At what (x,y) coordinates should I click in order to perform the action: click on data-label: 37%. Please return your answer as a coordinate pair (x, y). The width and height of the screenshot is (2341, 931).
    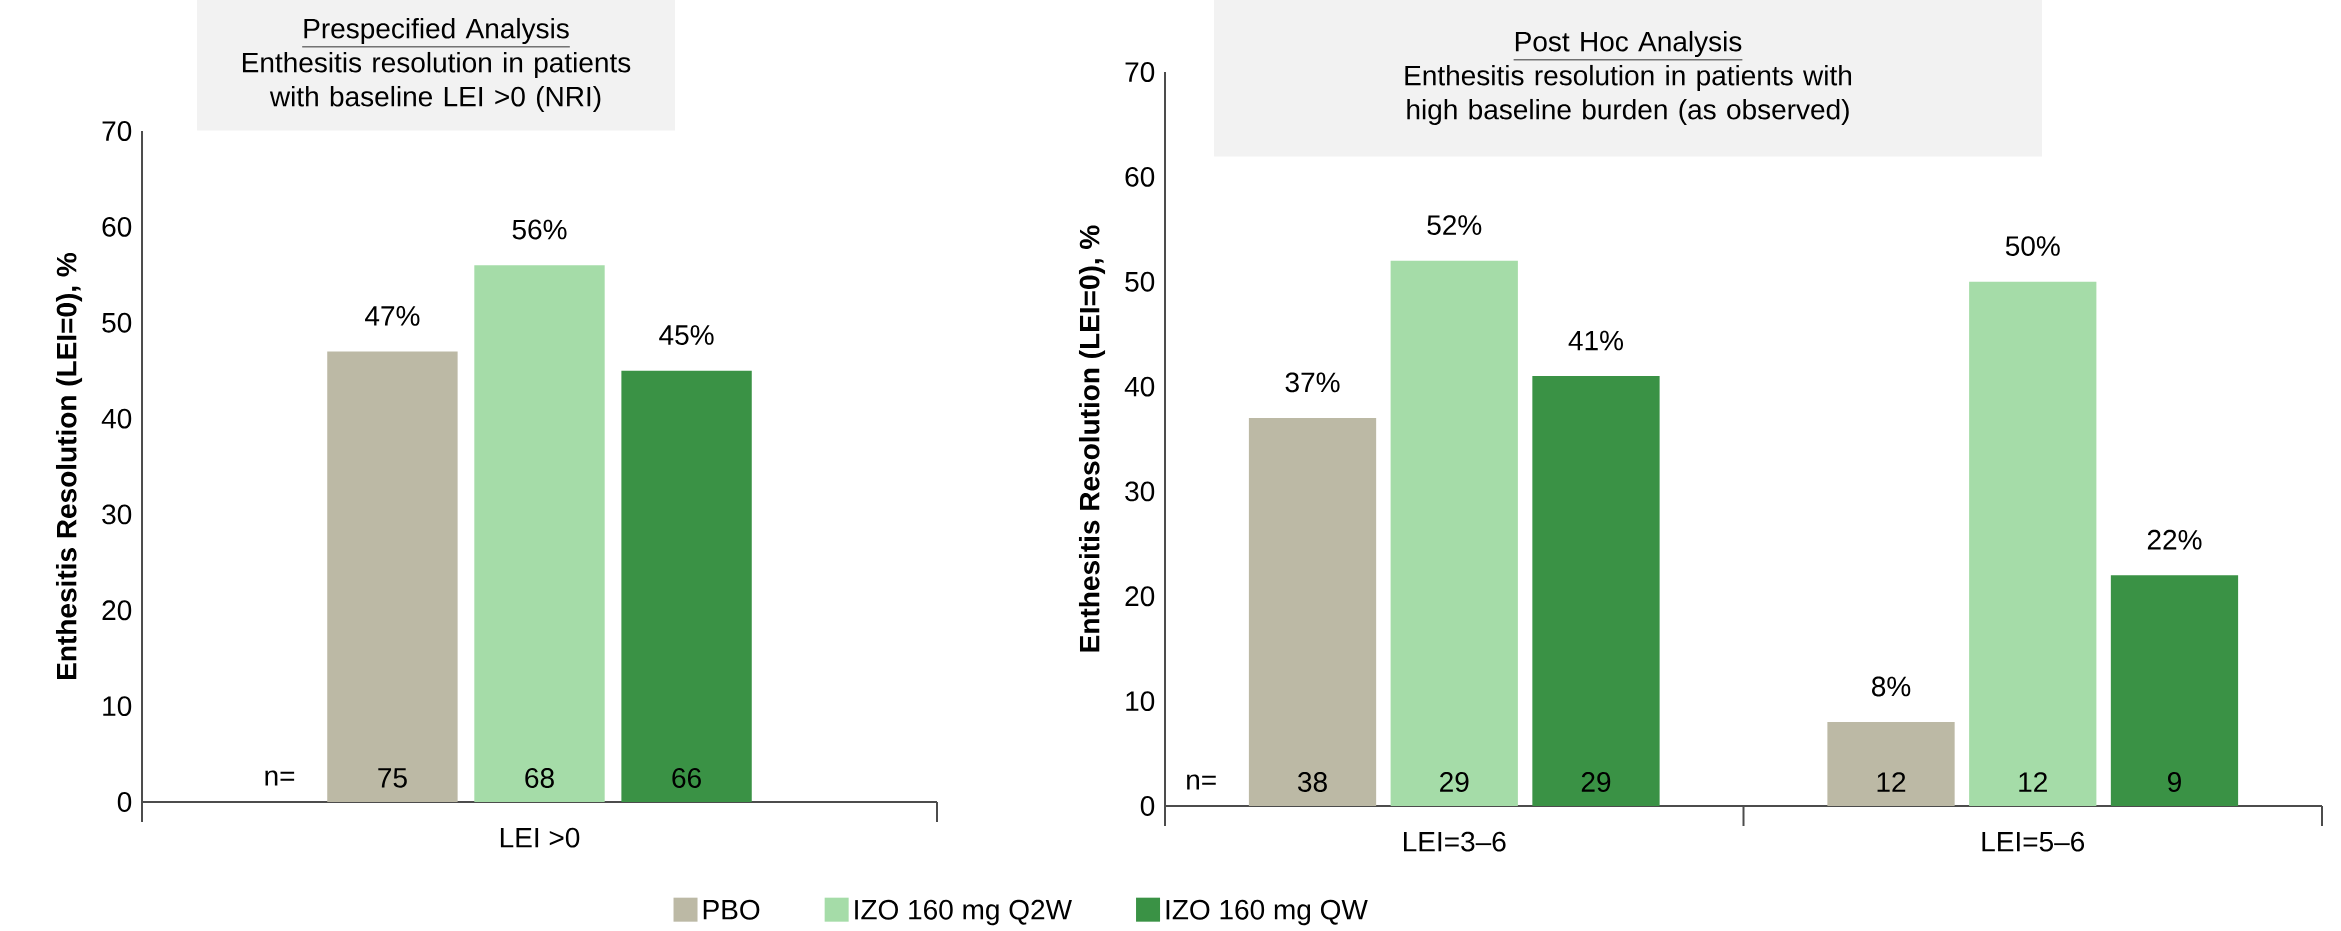
    Looking at the image, I should click on (1312, 382).